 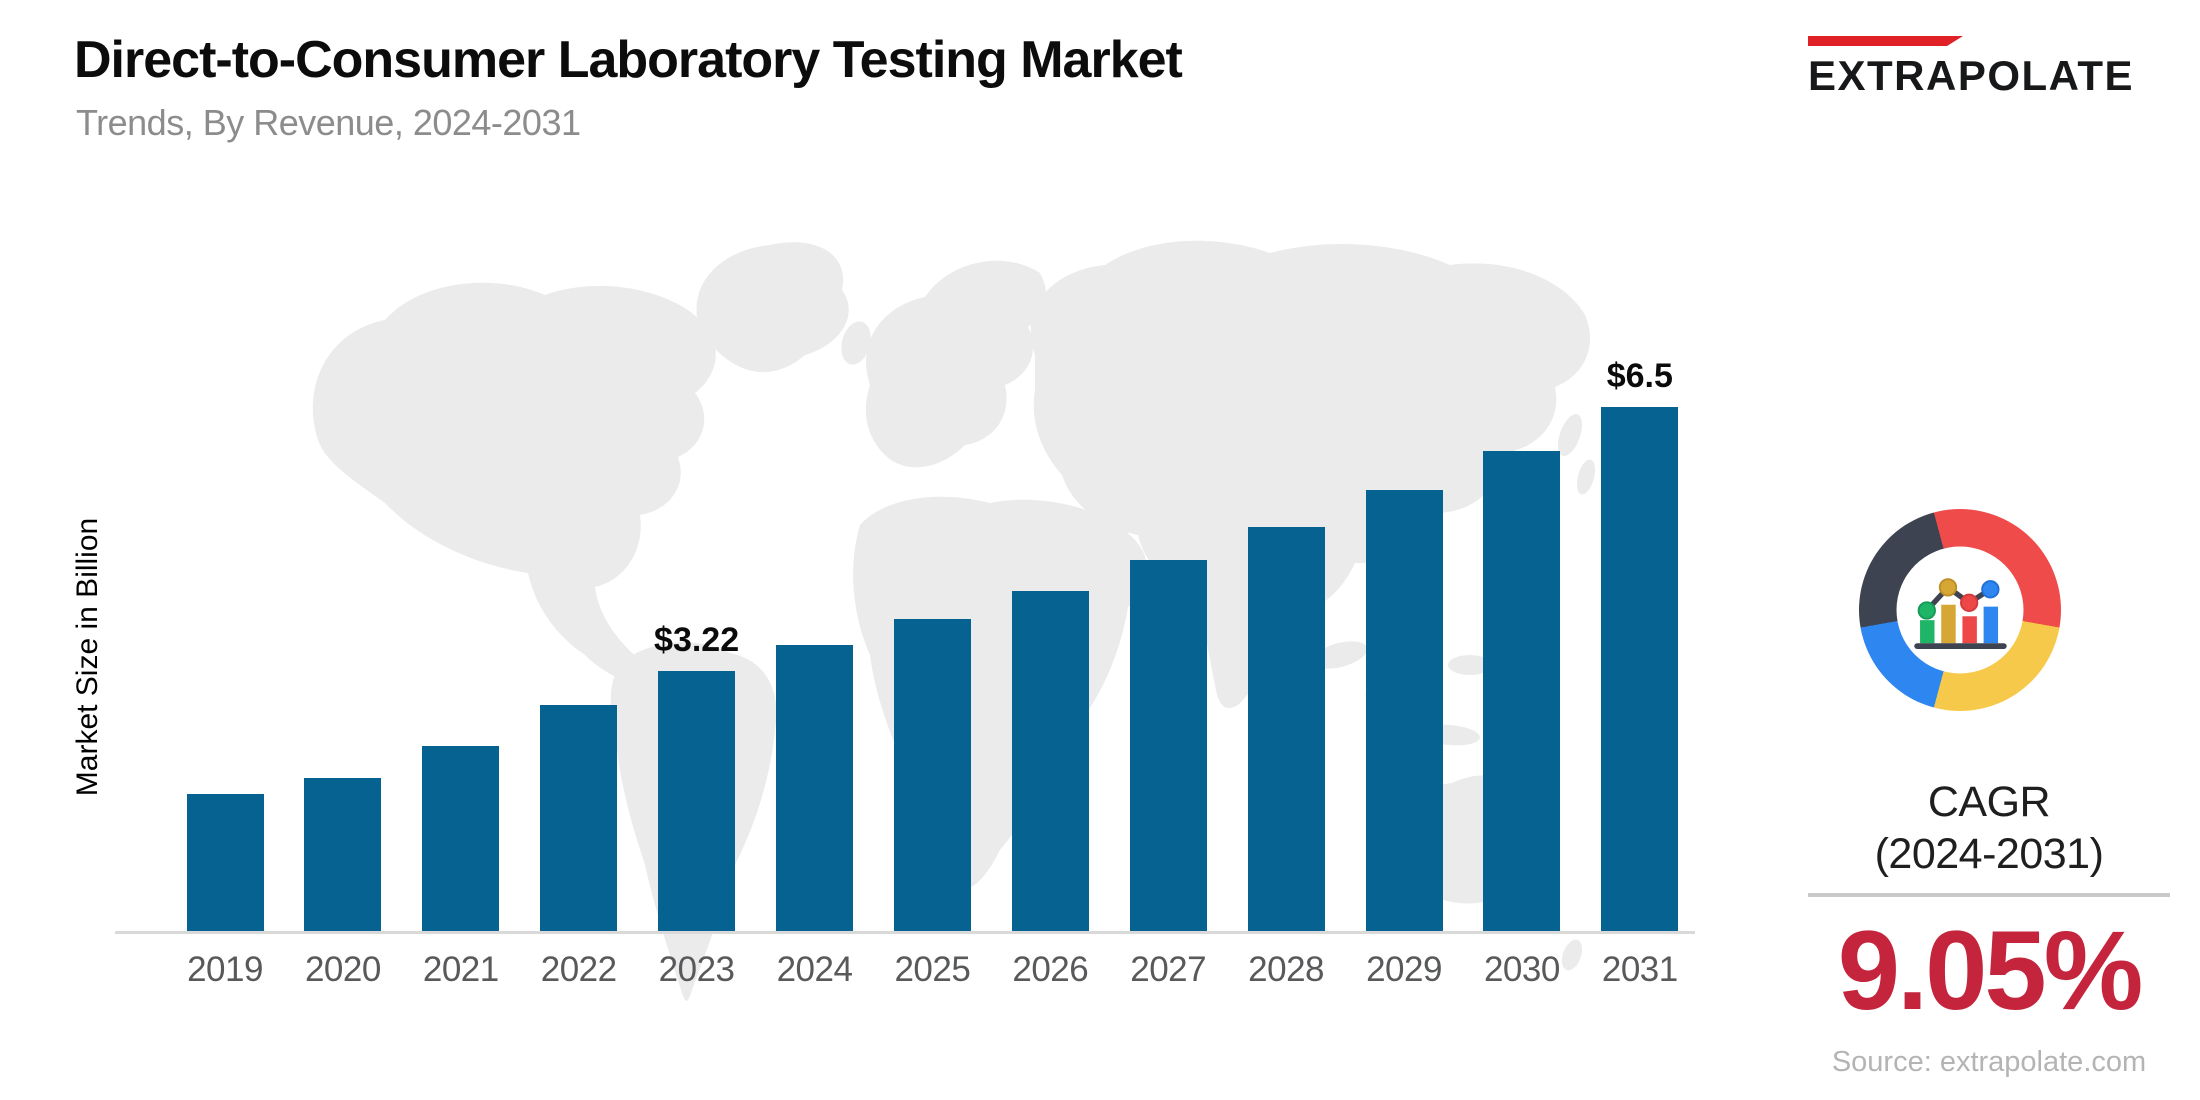 What do you see at coordinates (697, 640) in the screenshot?
I see `data-label-2023: $3.22` at bounding box center [697, 640].